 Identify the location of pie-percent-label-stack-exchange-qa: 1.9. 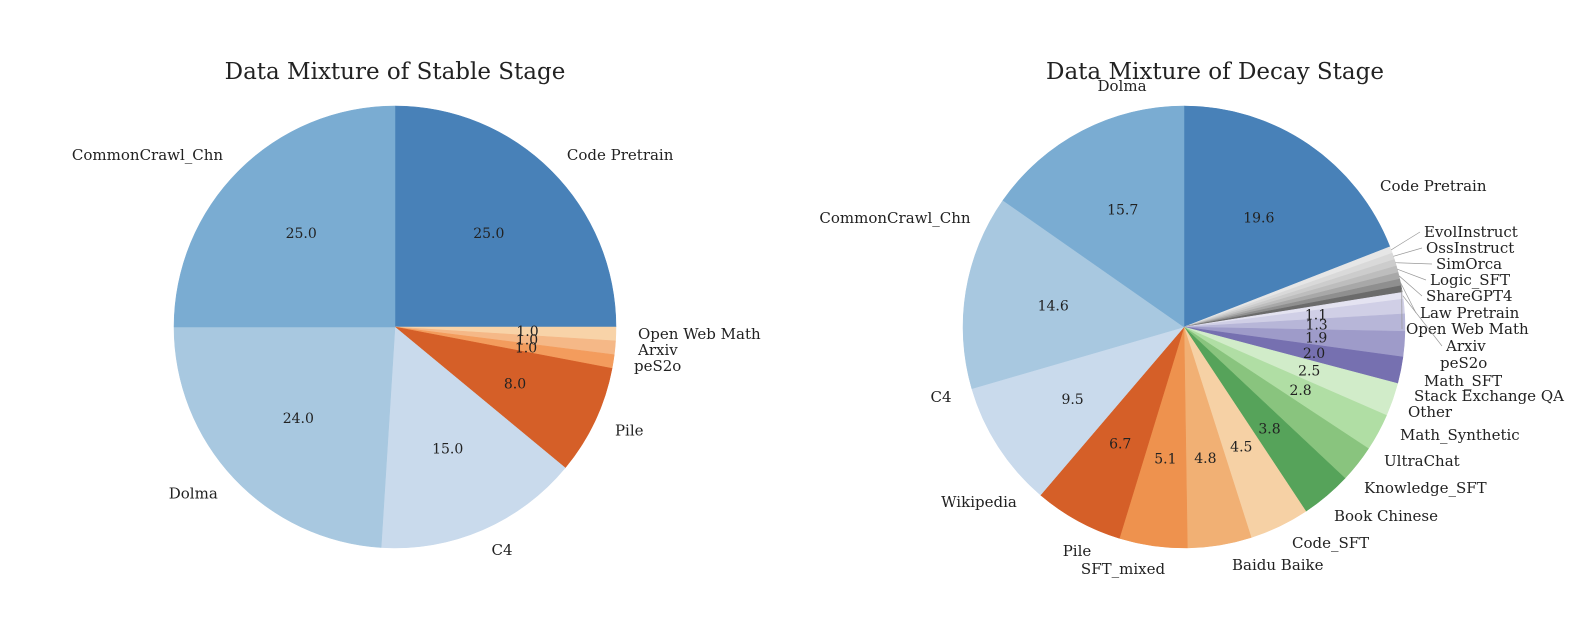
(1316, 338).